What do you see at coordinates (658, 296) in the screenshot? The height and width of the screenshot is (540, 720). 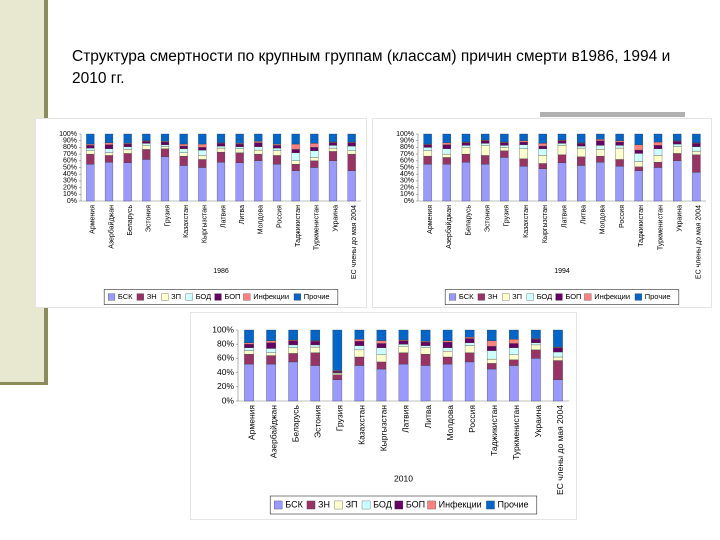 I see `legend-label: Прочие` at bounding box center [658, 296].